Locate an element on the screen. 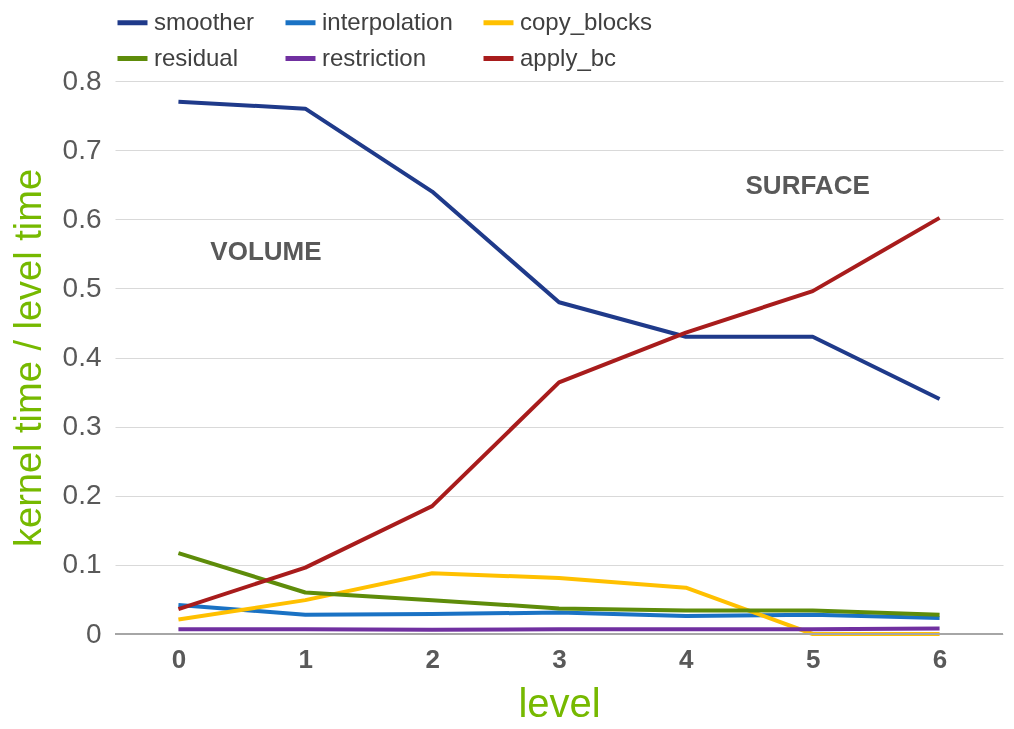  y-tick-label: 0 is located at coordinates (93, 633).